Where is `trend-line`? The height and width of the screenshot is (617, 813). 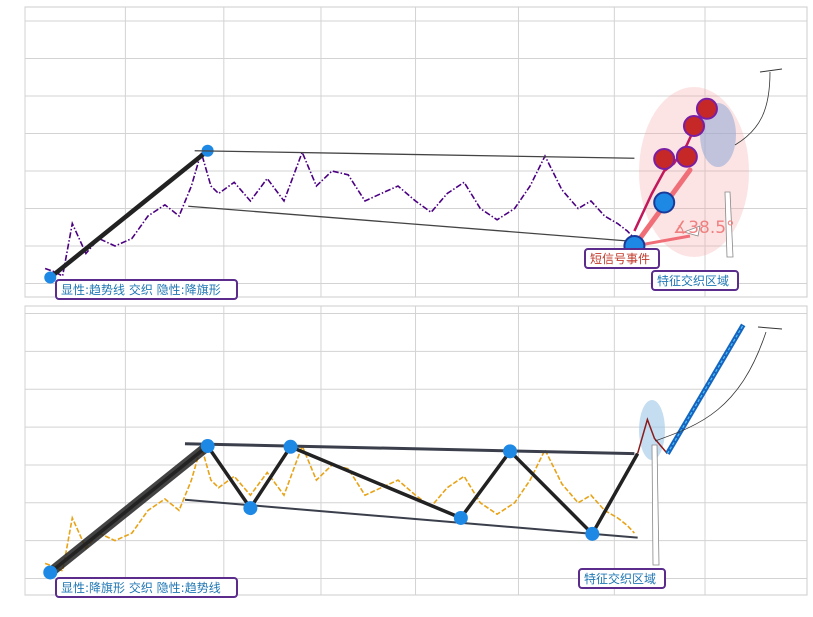 trend-line is located at coordinates (129, 214).